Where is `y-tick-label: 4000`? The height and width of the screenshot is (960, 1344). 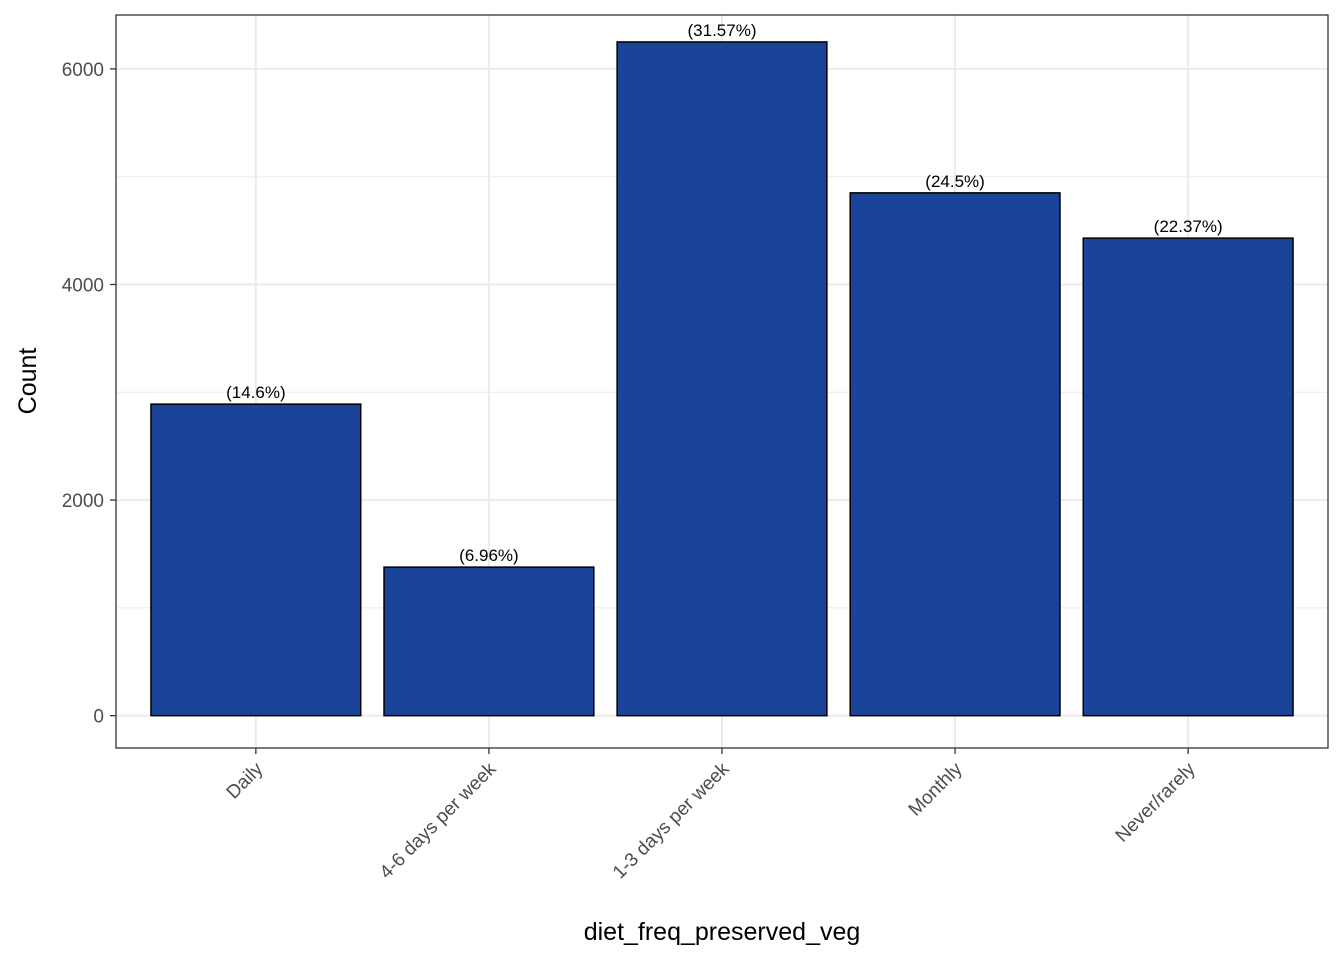
y-tick-label: 4000 is located at coordinates (83, 285).